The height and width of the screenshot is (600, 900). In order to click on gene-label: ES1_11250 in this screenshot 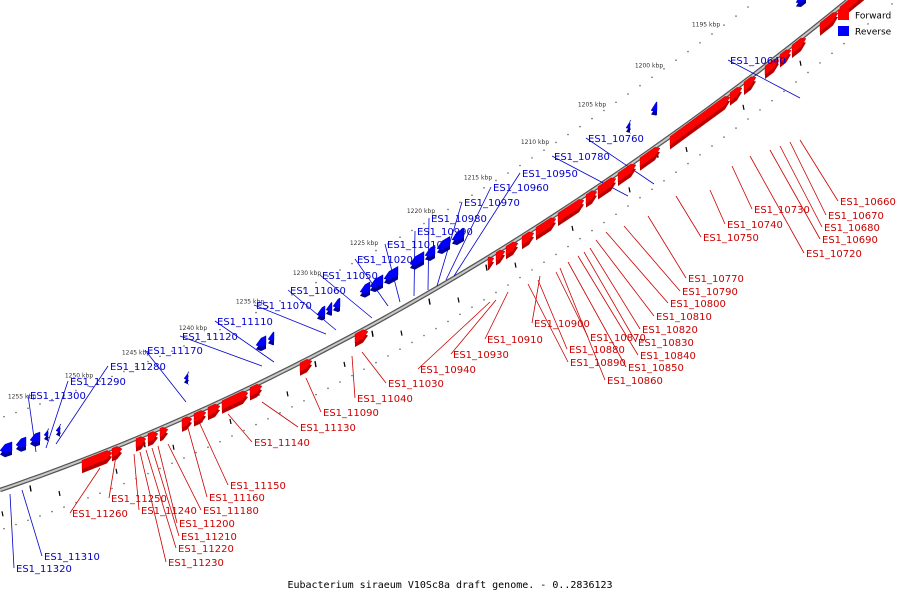, I will do `click(139, 499)`.